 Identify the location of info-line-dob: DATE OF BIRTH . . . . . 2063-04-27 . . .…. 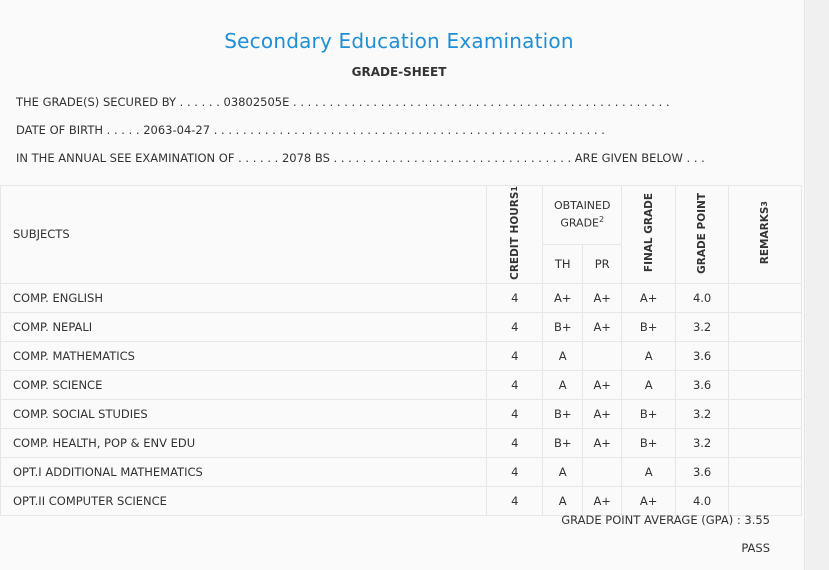
(310, 130).